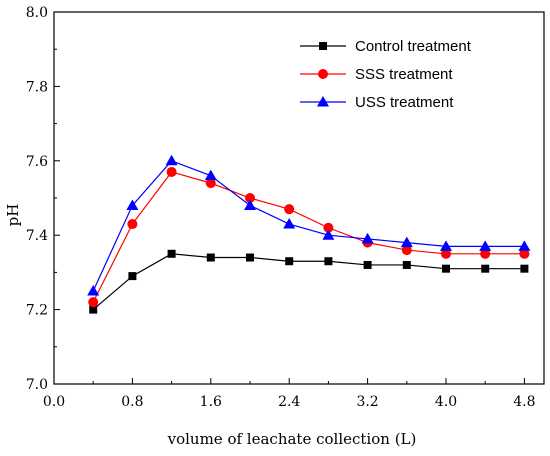 This screenshot has height=456, width=550. Describe the element at coordinates (446, 402) in the screenshot. I see `x-tick-label: 4.0` at that location.